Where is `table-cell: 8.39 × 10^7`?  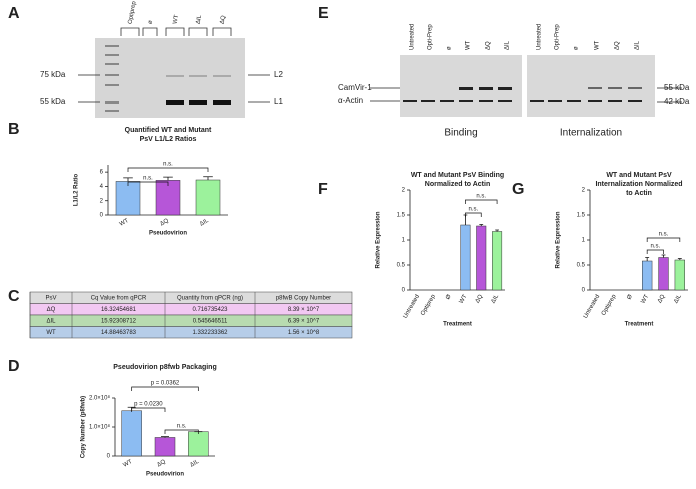 table-cell: 8.39 × 10^7 is located at coordinates (304, 310).